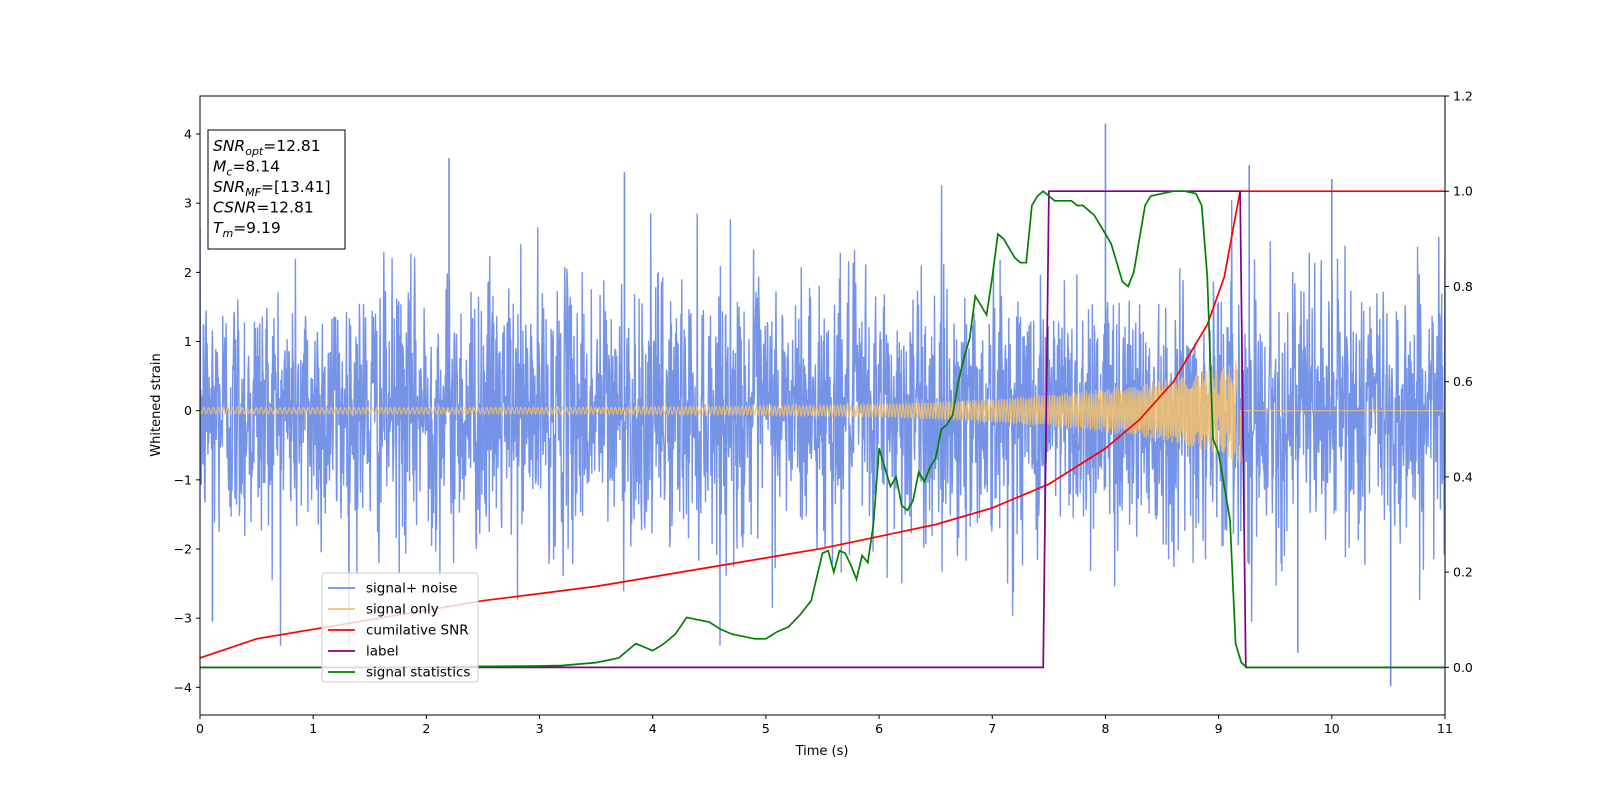 The image size is (1600, 804). What do you see at coordinates (879, 728) in the screenshot?
I see `x-tick-label: 6` at bounding box center [879, 728].